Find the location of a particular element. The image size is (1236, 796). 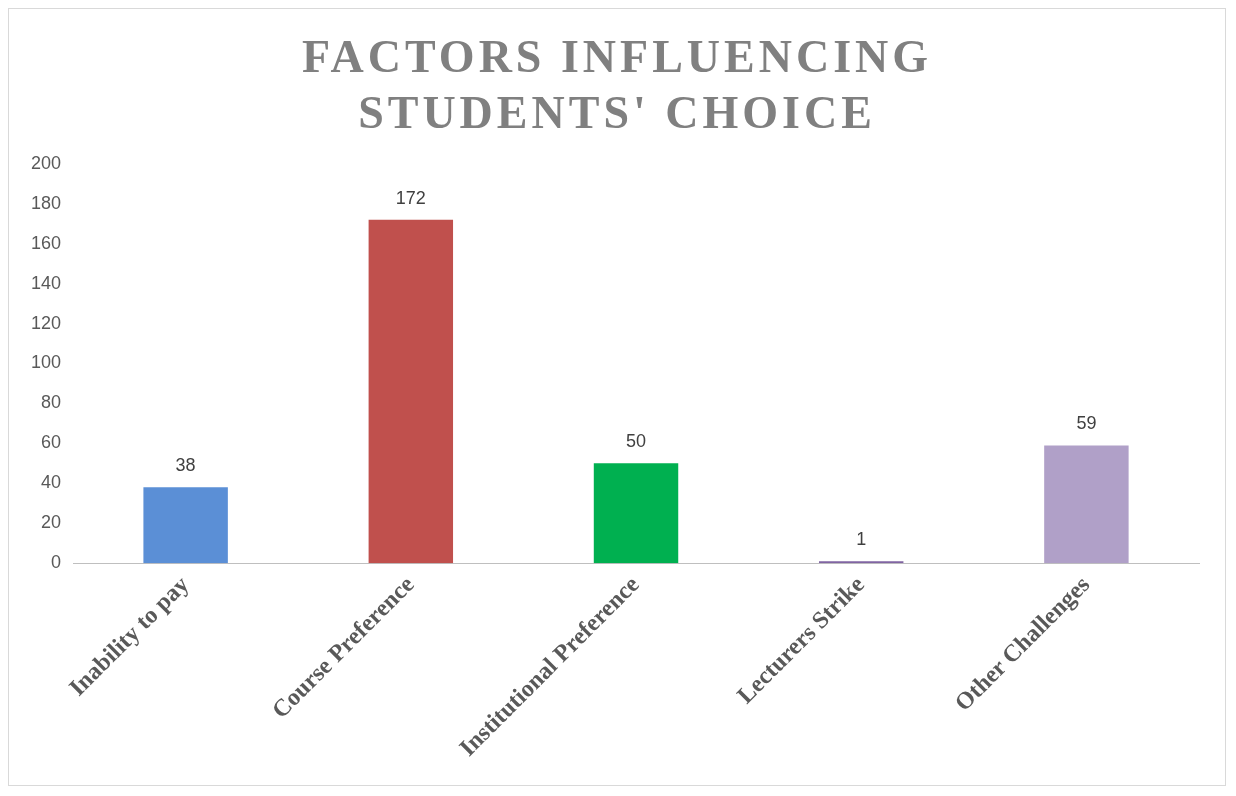

data-label: 59 is located at coordinates (1086, 423).